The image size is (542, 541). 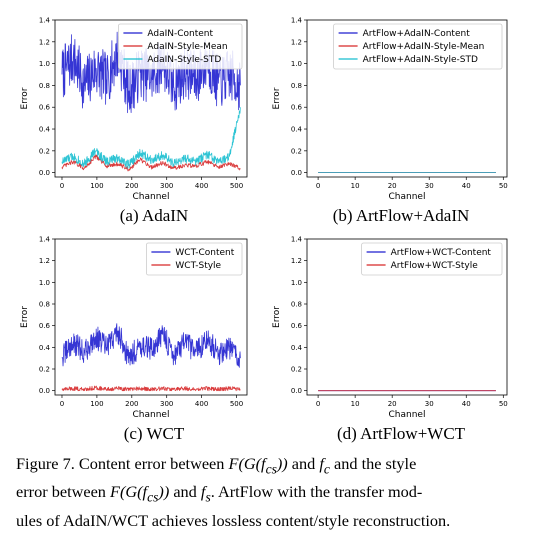 What do you see at coordinates (424, 47) in the screenshot?
I see `legend-label: ArtFlow+AdaIN-Style-Mean` at bounding box center [424, 47].